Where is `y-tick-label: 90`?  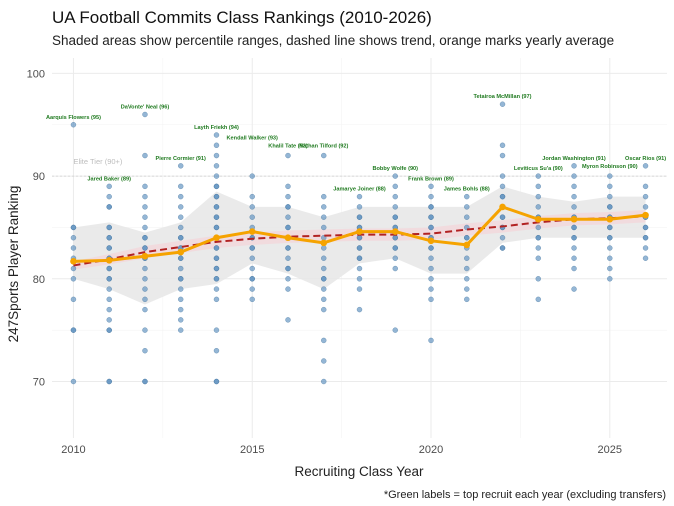
y-tick-label: 90 is located at coordinates (39, 177).